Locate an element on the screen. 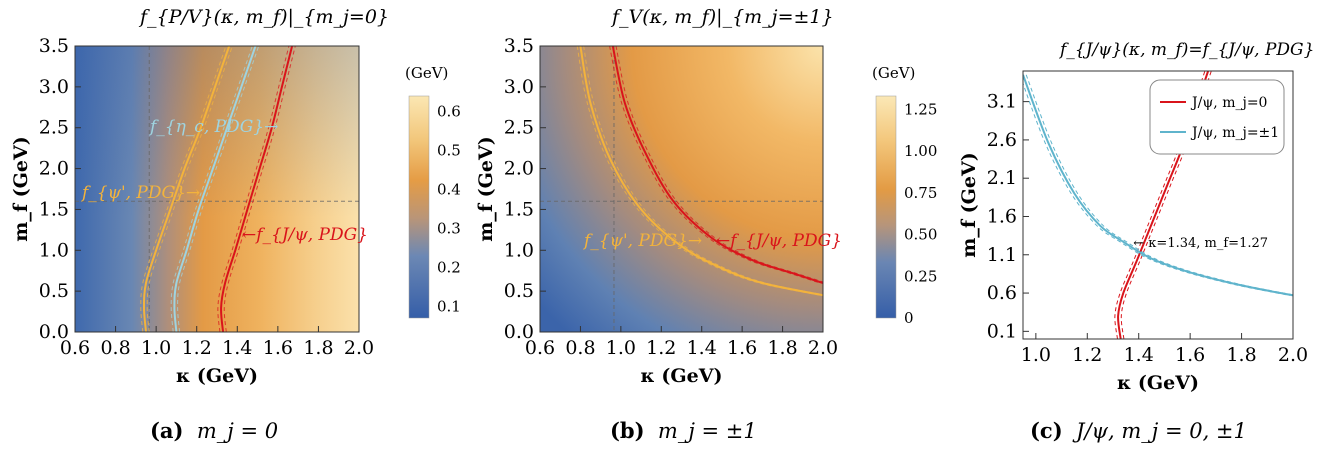 The width and height of the screenshot is (1318, 451). caption-c-text: J/ψ, m_j = 0, ±1 is located at coordinates (1161, 431).